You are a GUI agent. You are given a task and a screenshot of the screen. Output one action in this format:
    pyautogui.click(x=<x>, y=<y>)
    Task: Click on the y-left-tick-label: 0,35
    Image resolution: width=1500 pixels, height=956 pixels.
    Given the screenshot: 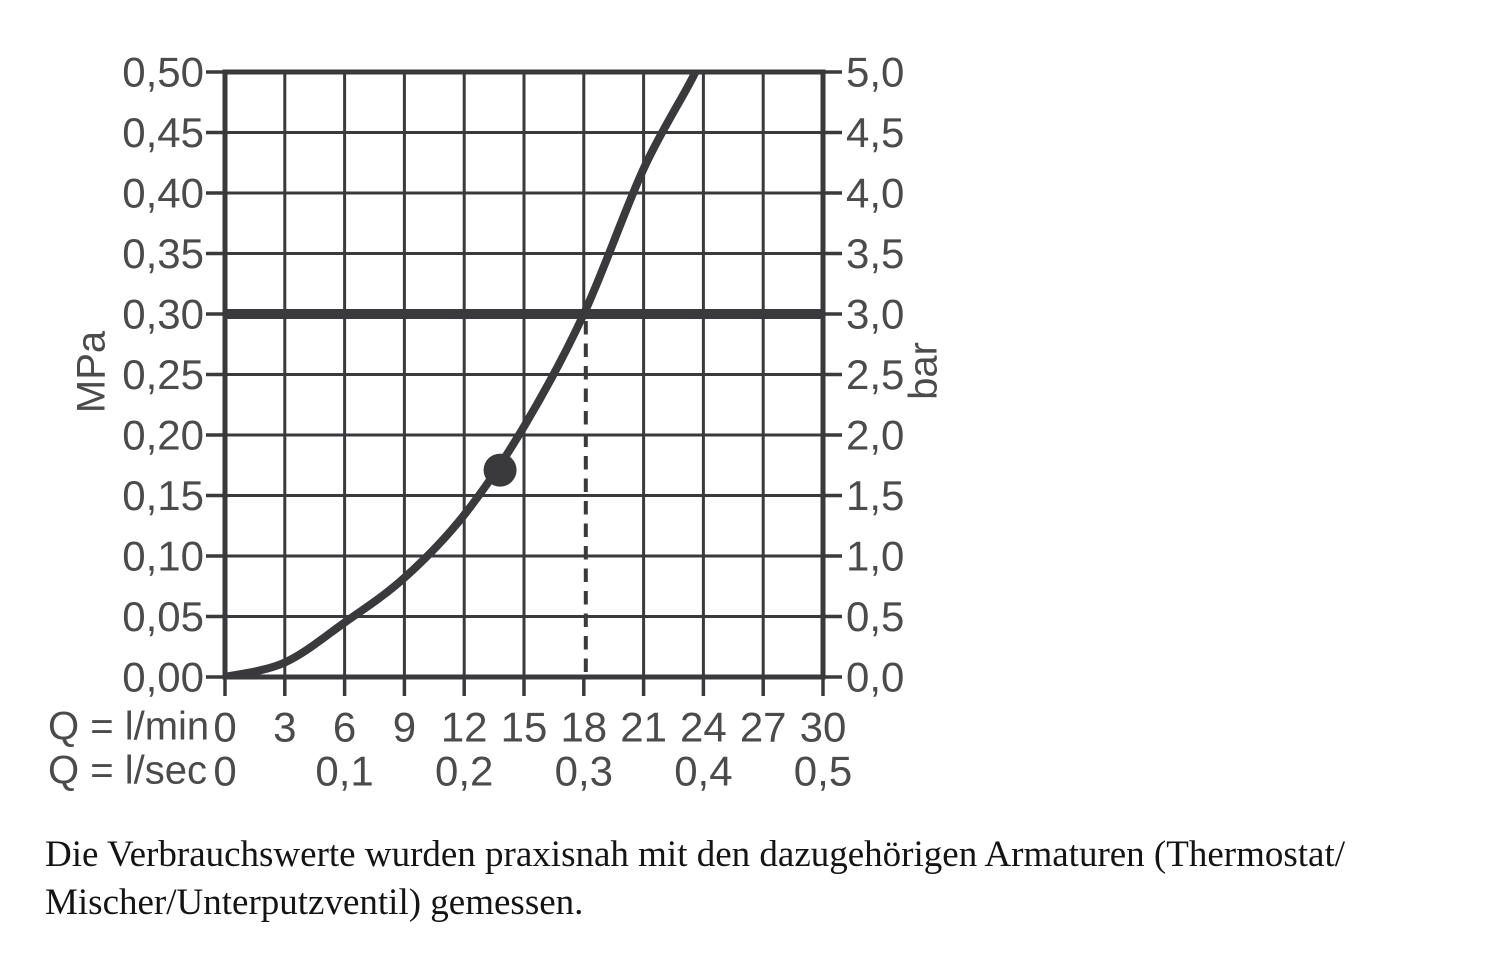 What is the action you would take?
    pyautogui.click(x=163, y=253)
    